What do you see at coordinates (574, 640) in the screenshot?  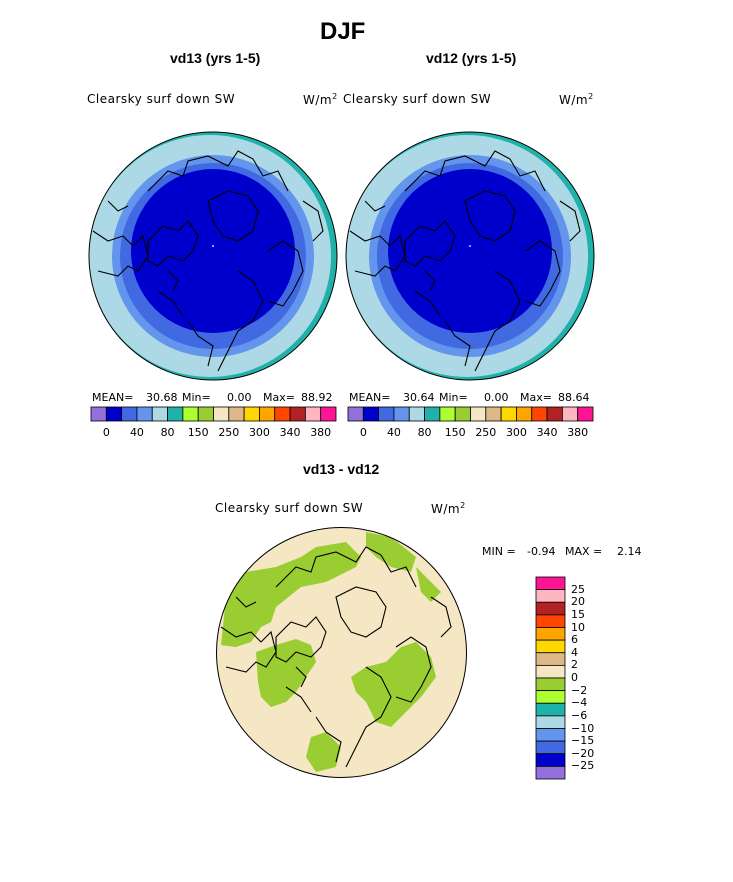 I see `diff-colorbar-label-4: 6` at bounding box center [574, 640].